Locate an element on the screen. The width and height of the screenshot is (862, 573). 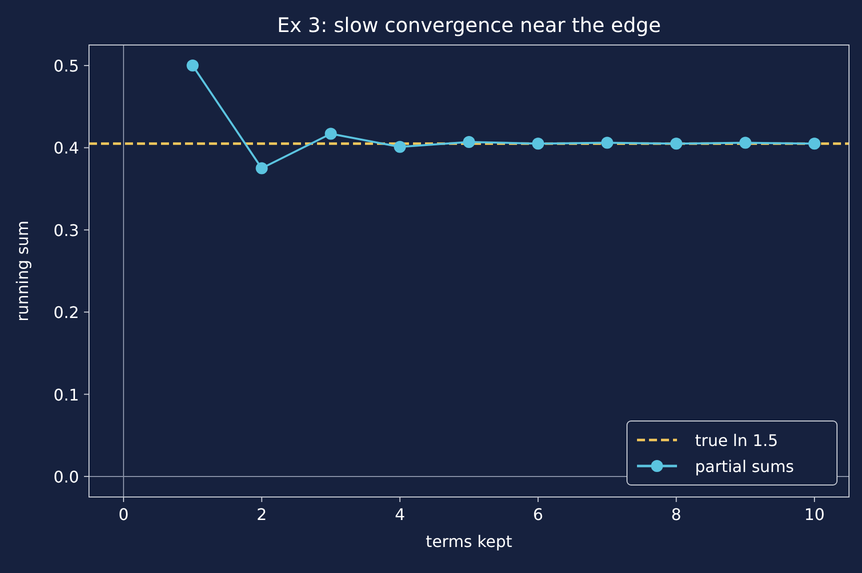
y-tick-label: 0.0 is located at coordinates (66, 476).